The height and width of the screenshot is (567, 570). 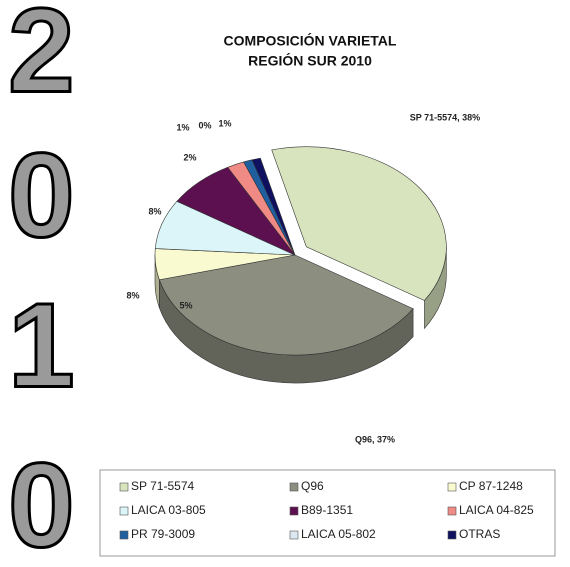 What do you see at coordinates (185, 305) in the screenshot?
I see `data-label: 5%` at bounding box center [185, 305].